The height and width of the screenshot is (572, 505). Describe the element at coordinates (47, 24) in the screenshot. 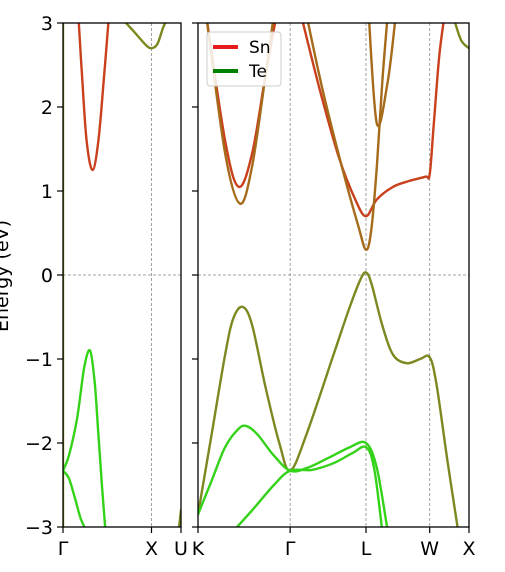

I see `y-tick-label: 3` at that location.